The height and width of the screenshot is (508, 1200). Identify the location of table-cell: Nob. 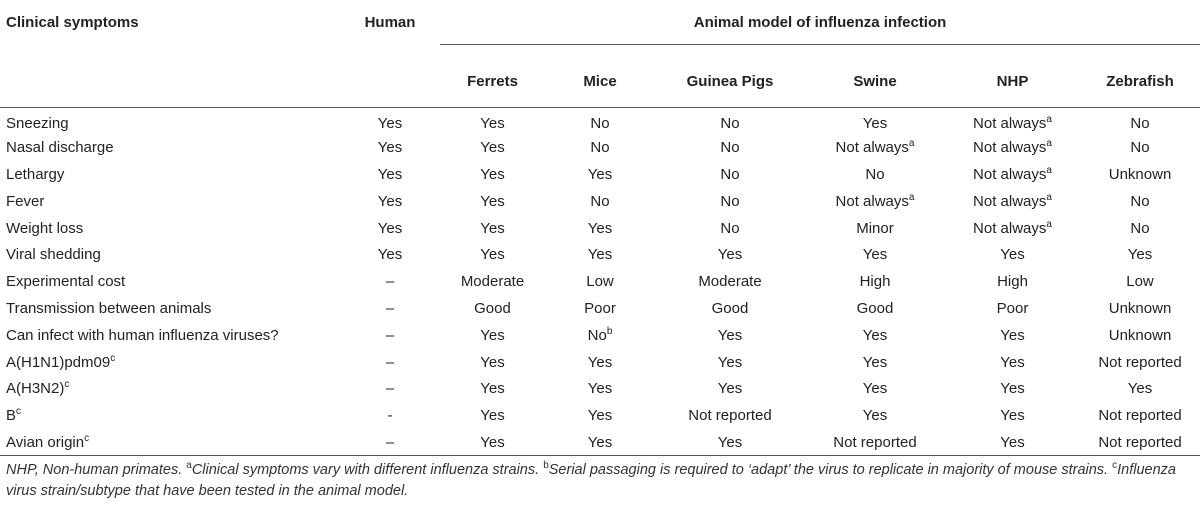
(600, 335).